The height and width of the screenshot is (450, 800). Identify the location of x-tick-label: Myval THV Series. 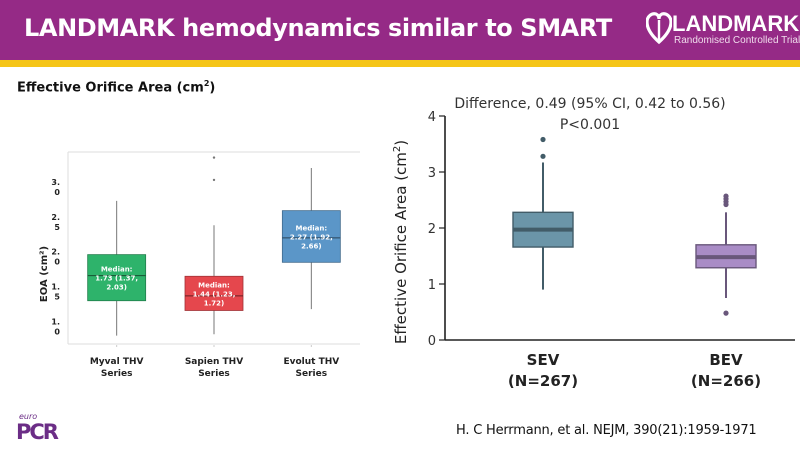
(117, 368).